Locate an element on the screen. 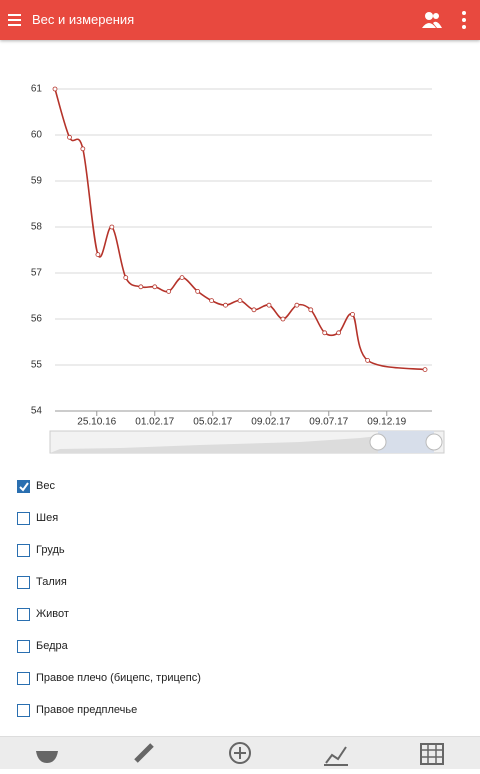  measurement-option: Грудь is located at coordinates (41, 550).